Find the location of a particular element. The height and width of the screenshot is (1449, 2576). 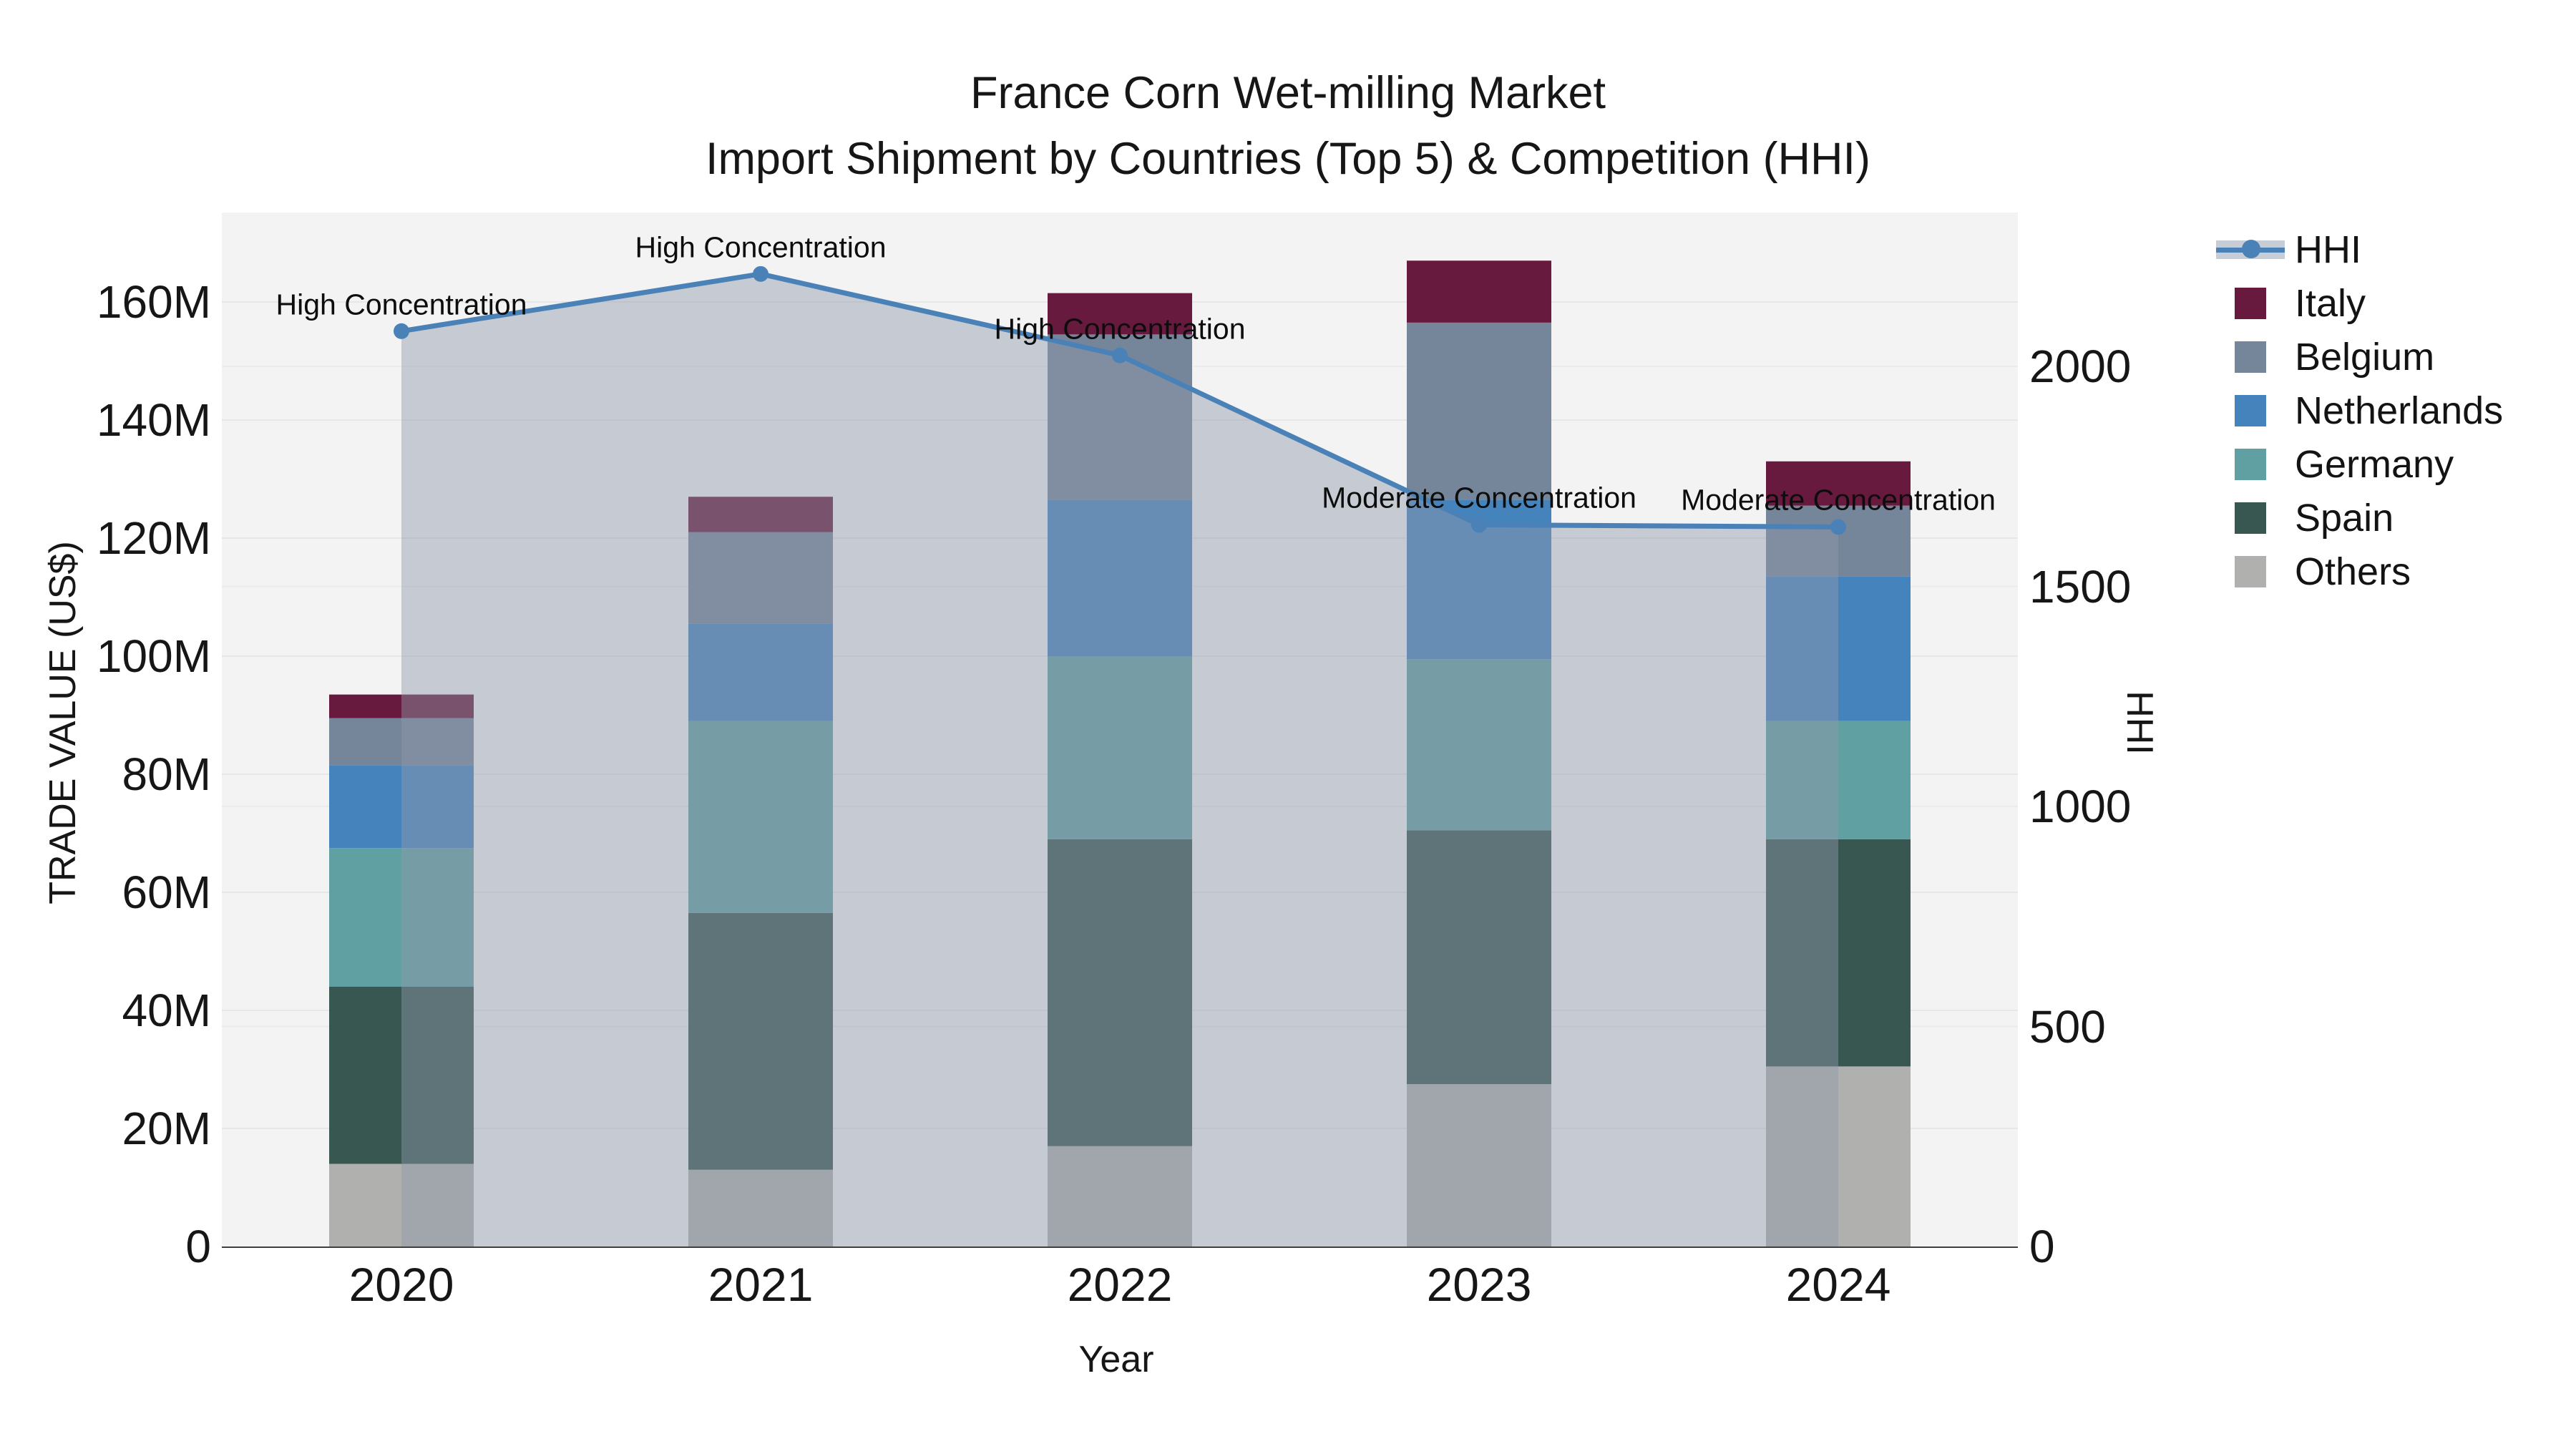

bar-segment-belgium-2020 is located at coordinates (401, 742).